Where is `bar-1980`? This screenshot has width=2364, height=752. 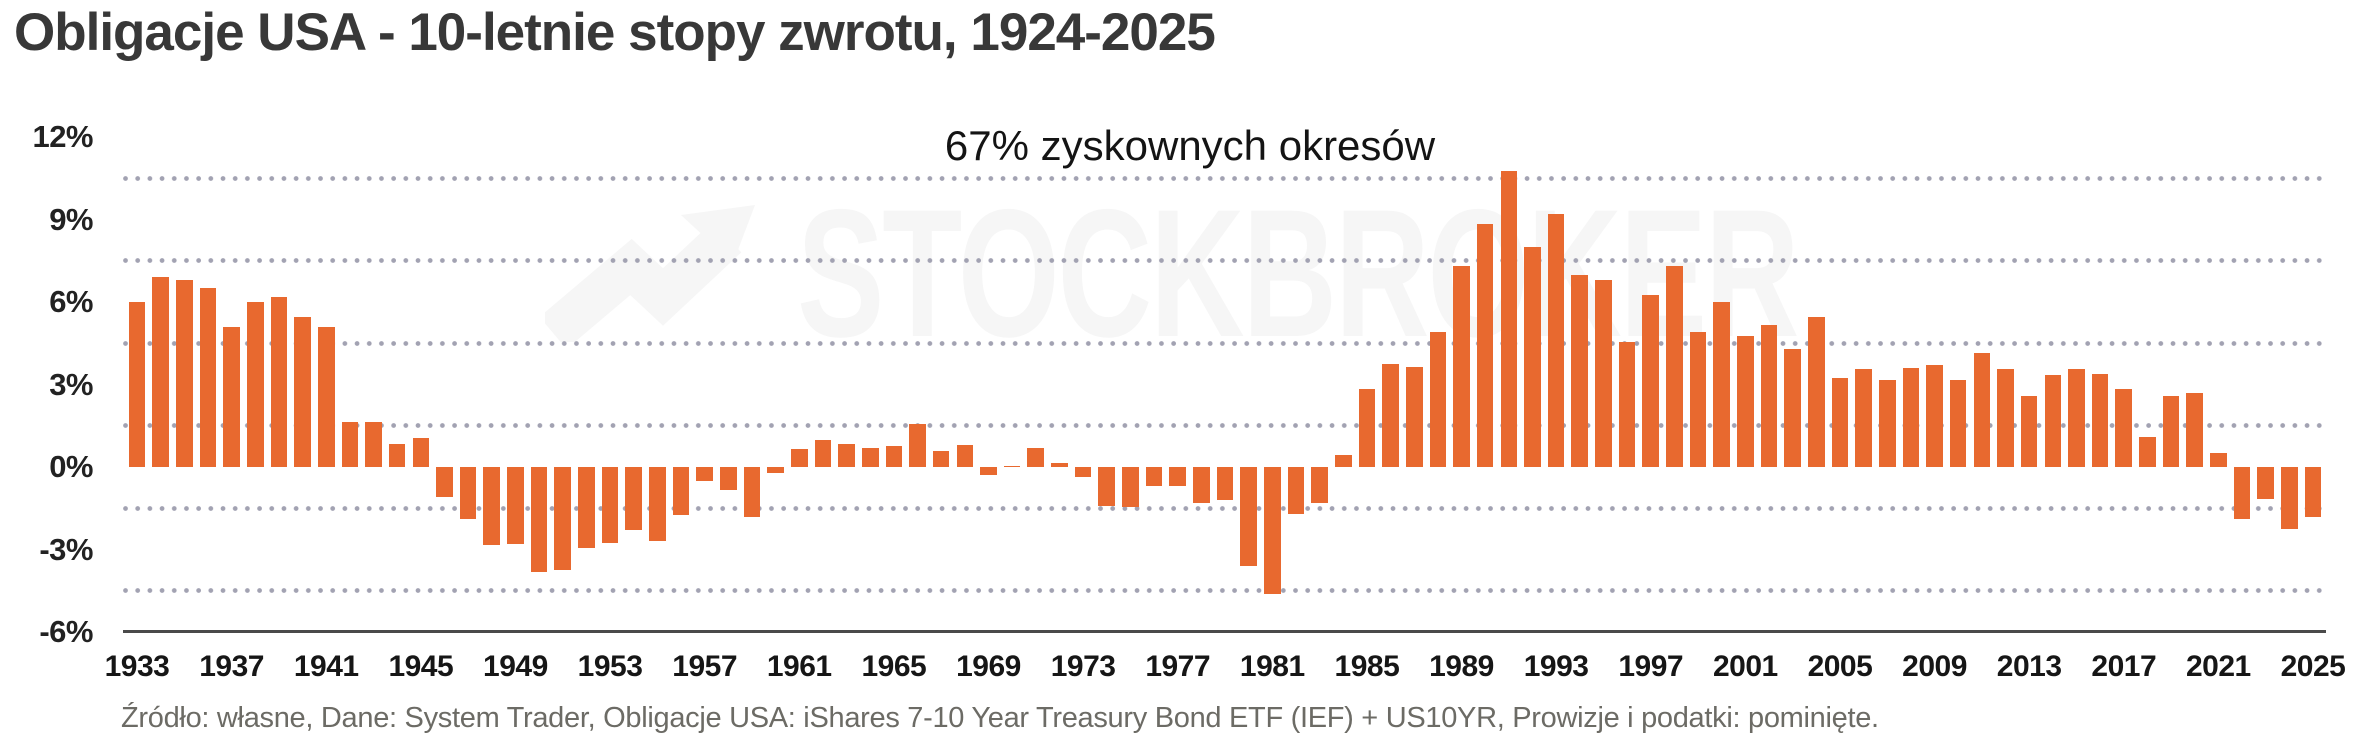 bar-1980 is located at coordinates (1248, 516).